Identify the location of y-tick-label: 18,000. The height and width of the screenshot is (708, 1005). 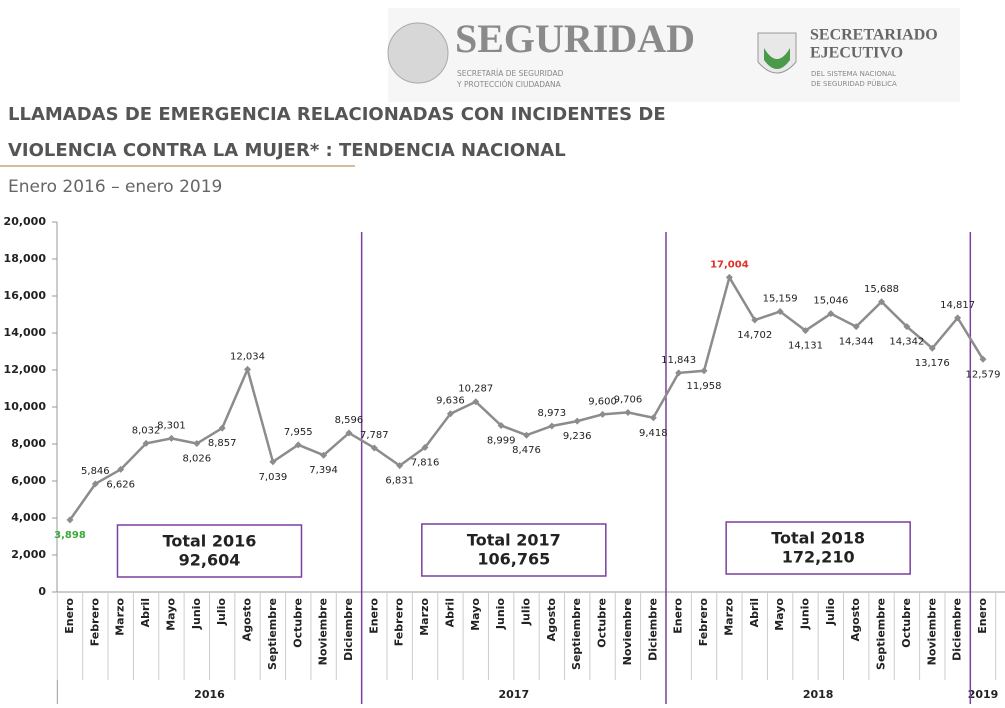
(25, 258).